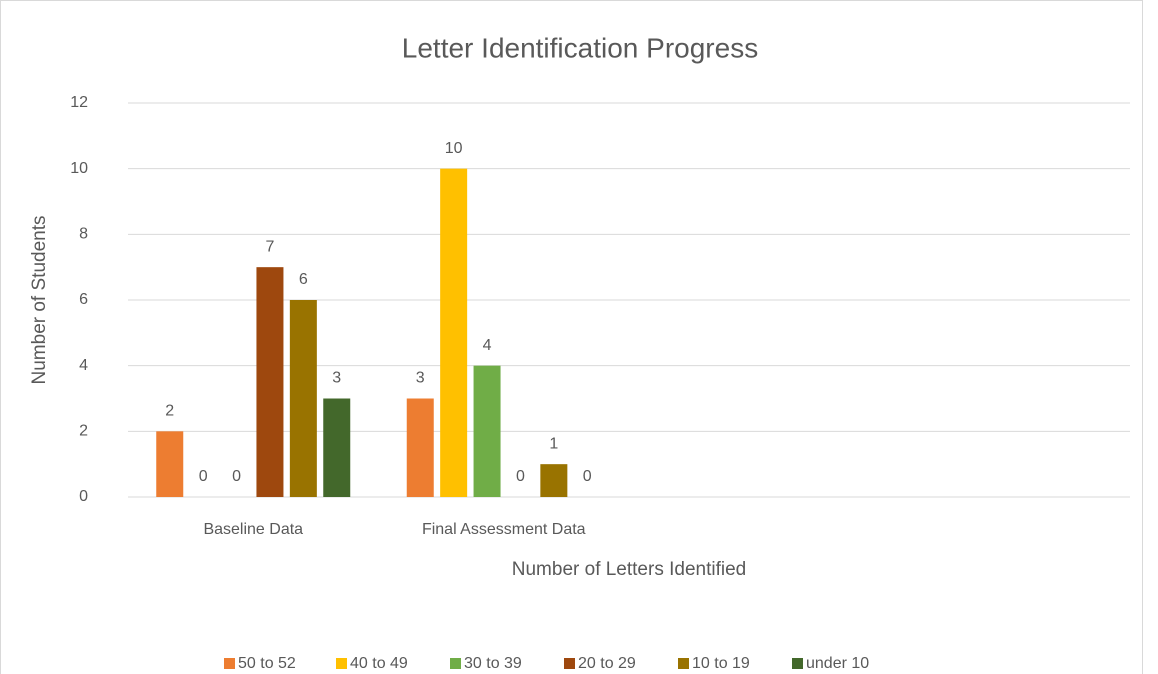  I want to click on x-tick-label: Baseline Data, so click(253, 529).